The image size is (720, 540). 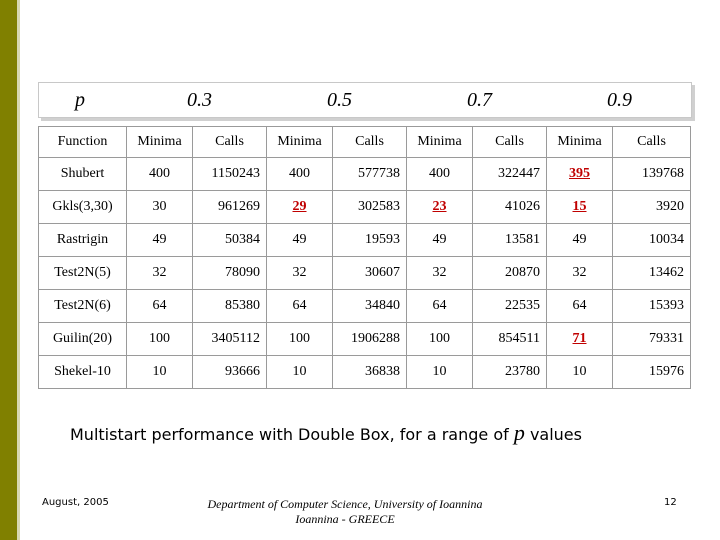 I want to click on function-name-cell: Test2N(5), so click(x=82, y=273).